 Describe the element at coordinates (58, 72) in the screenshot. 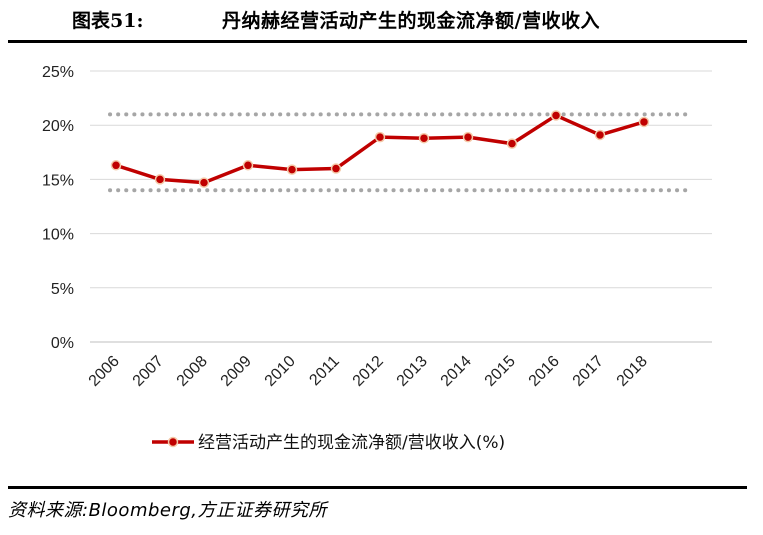

I see `y-tick-label: 25%` at that location.